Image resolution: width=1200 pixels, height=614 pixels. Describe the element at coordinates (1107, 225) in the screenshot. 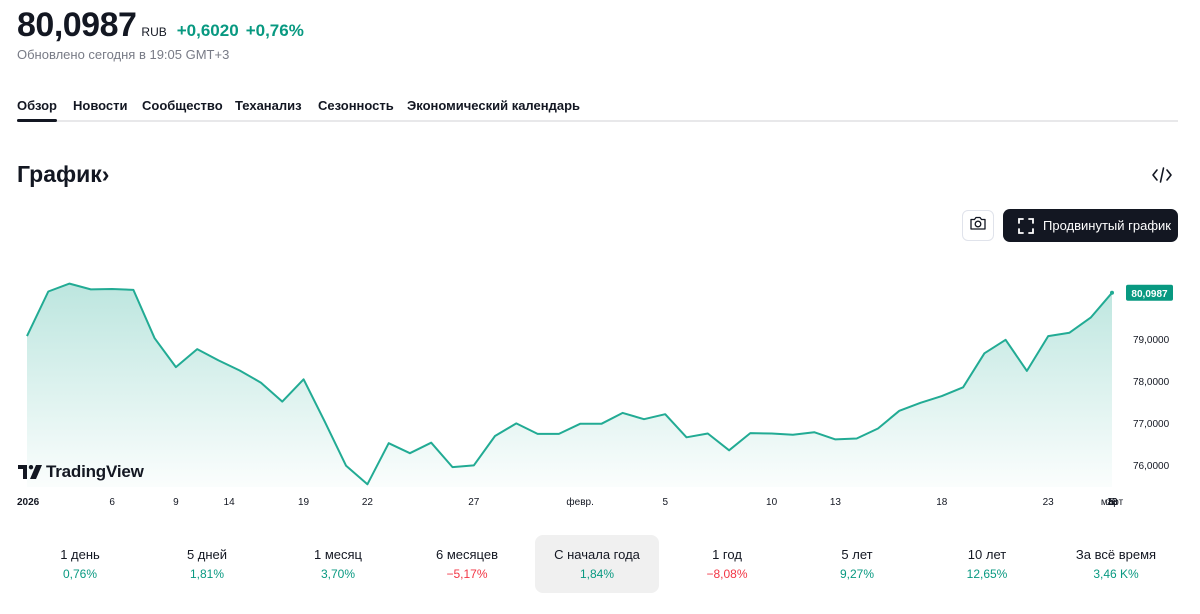

I see `advanced-chart-label: Продвинутый график` at that location.